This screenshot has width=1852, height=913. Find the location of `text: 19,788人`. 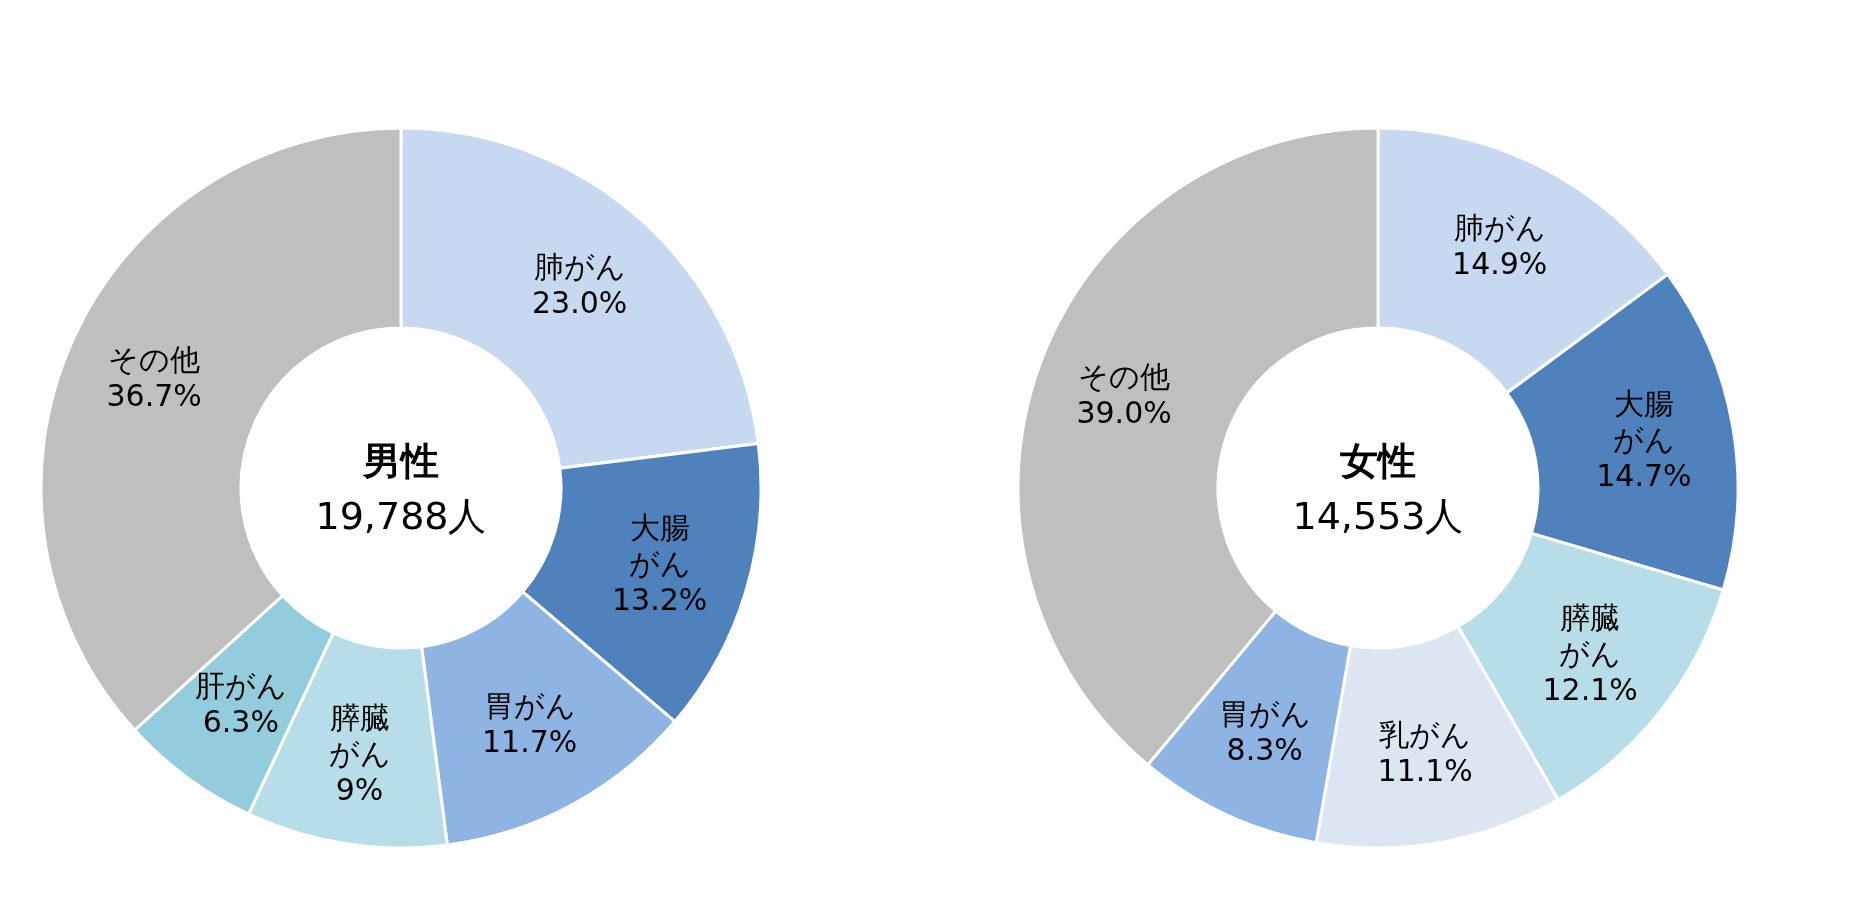

text: 19,788人 is located at coordinates (401, 515).